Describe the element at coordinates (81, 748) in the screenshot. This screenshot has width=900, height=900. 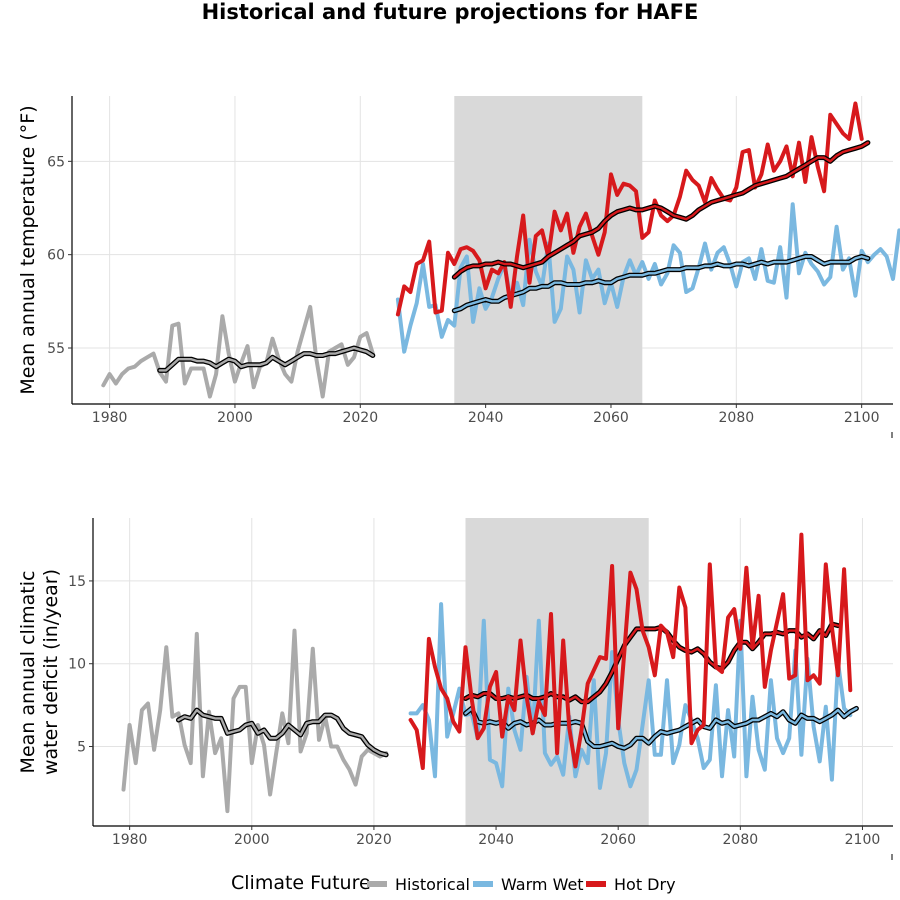
I see `y-tick-label: 5` at that location.